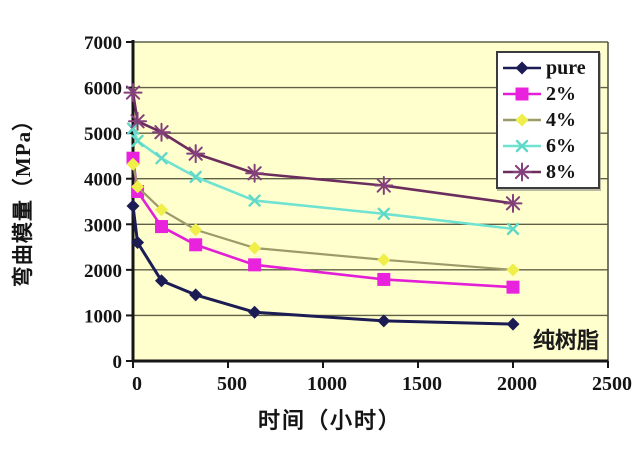 Image resolution: width=640 pixels, height=451 pixels. I want to click on x-tick-label: 1000, so click(327, 384).